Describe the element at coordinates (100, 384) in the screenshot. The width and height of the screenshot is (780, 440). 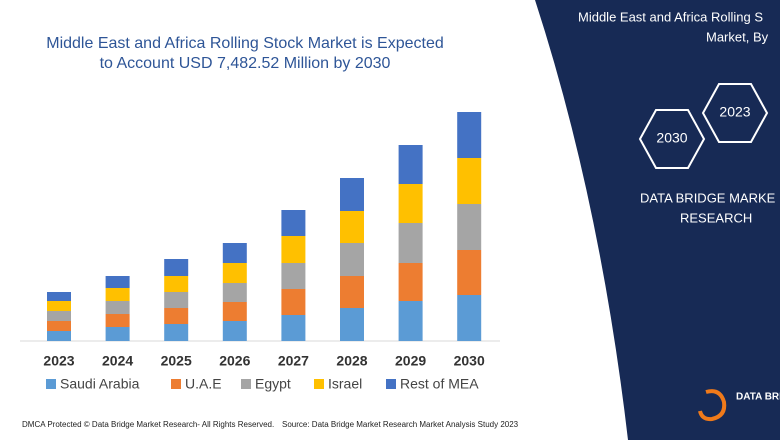
I see `legend-label: Saudi Arabia` at that location.